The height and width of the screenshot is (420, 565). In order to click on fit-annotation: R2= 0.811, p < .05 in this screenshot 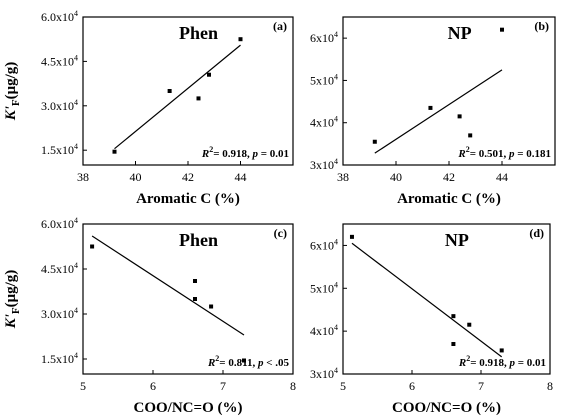, I will do `click(248, 361)`.